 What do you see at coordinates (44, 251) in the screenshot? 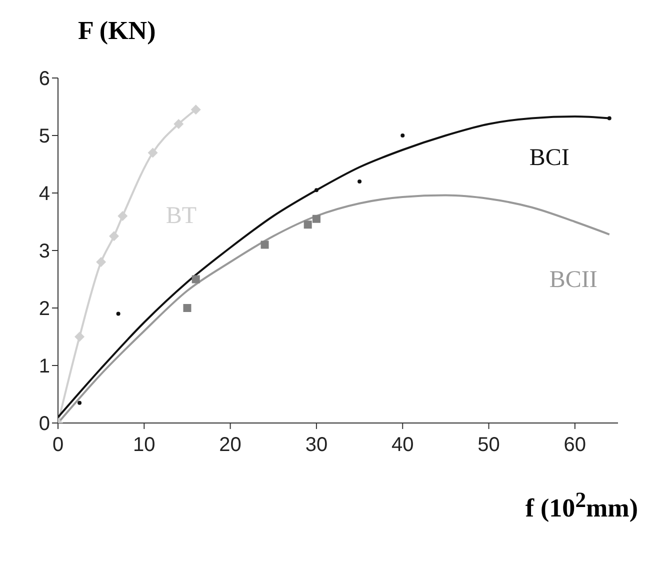
I see `y-tick-label: 3` at bounding box center [44, 251].